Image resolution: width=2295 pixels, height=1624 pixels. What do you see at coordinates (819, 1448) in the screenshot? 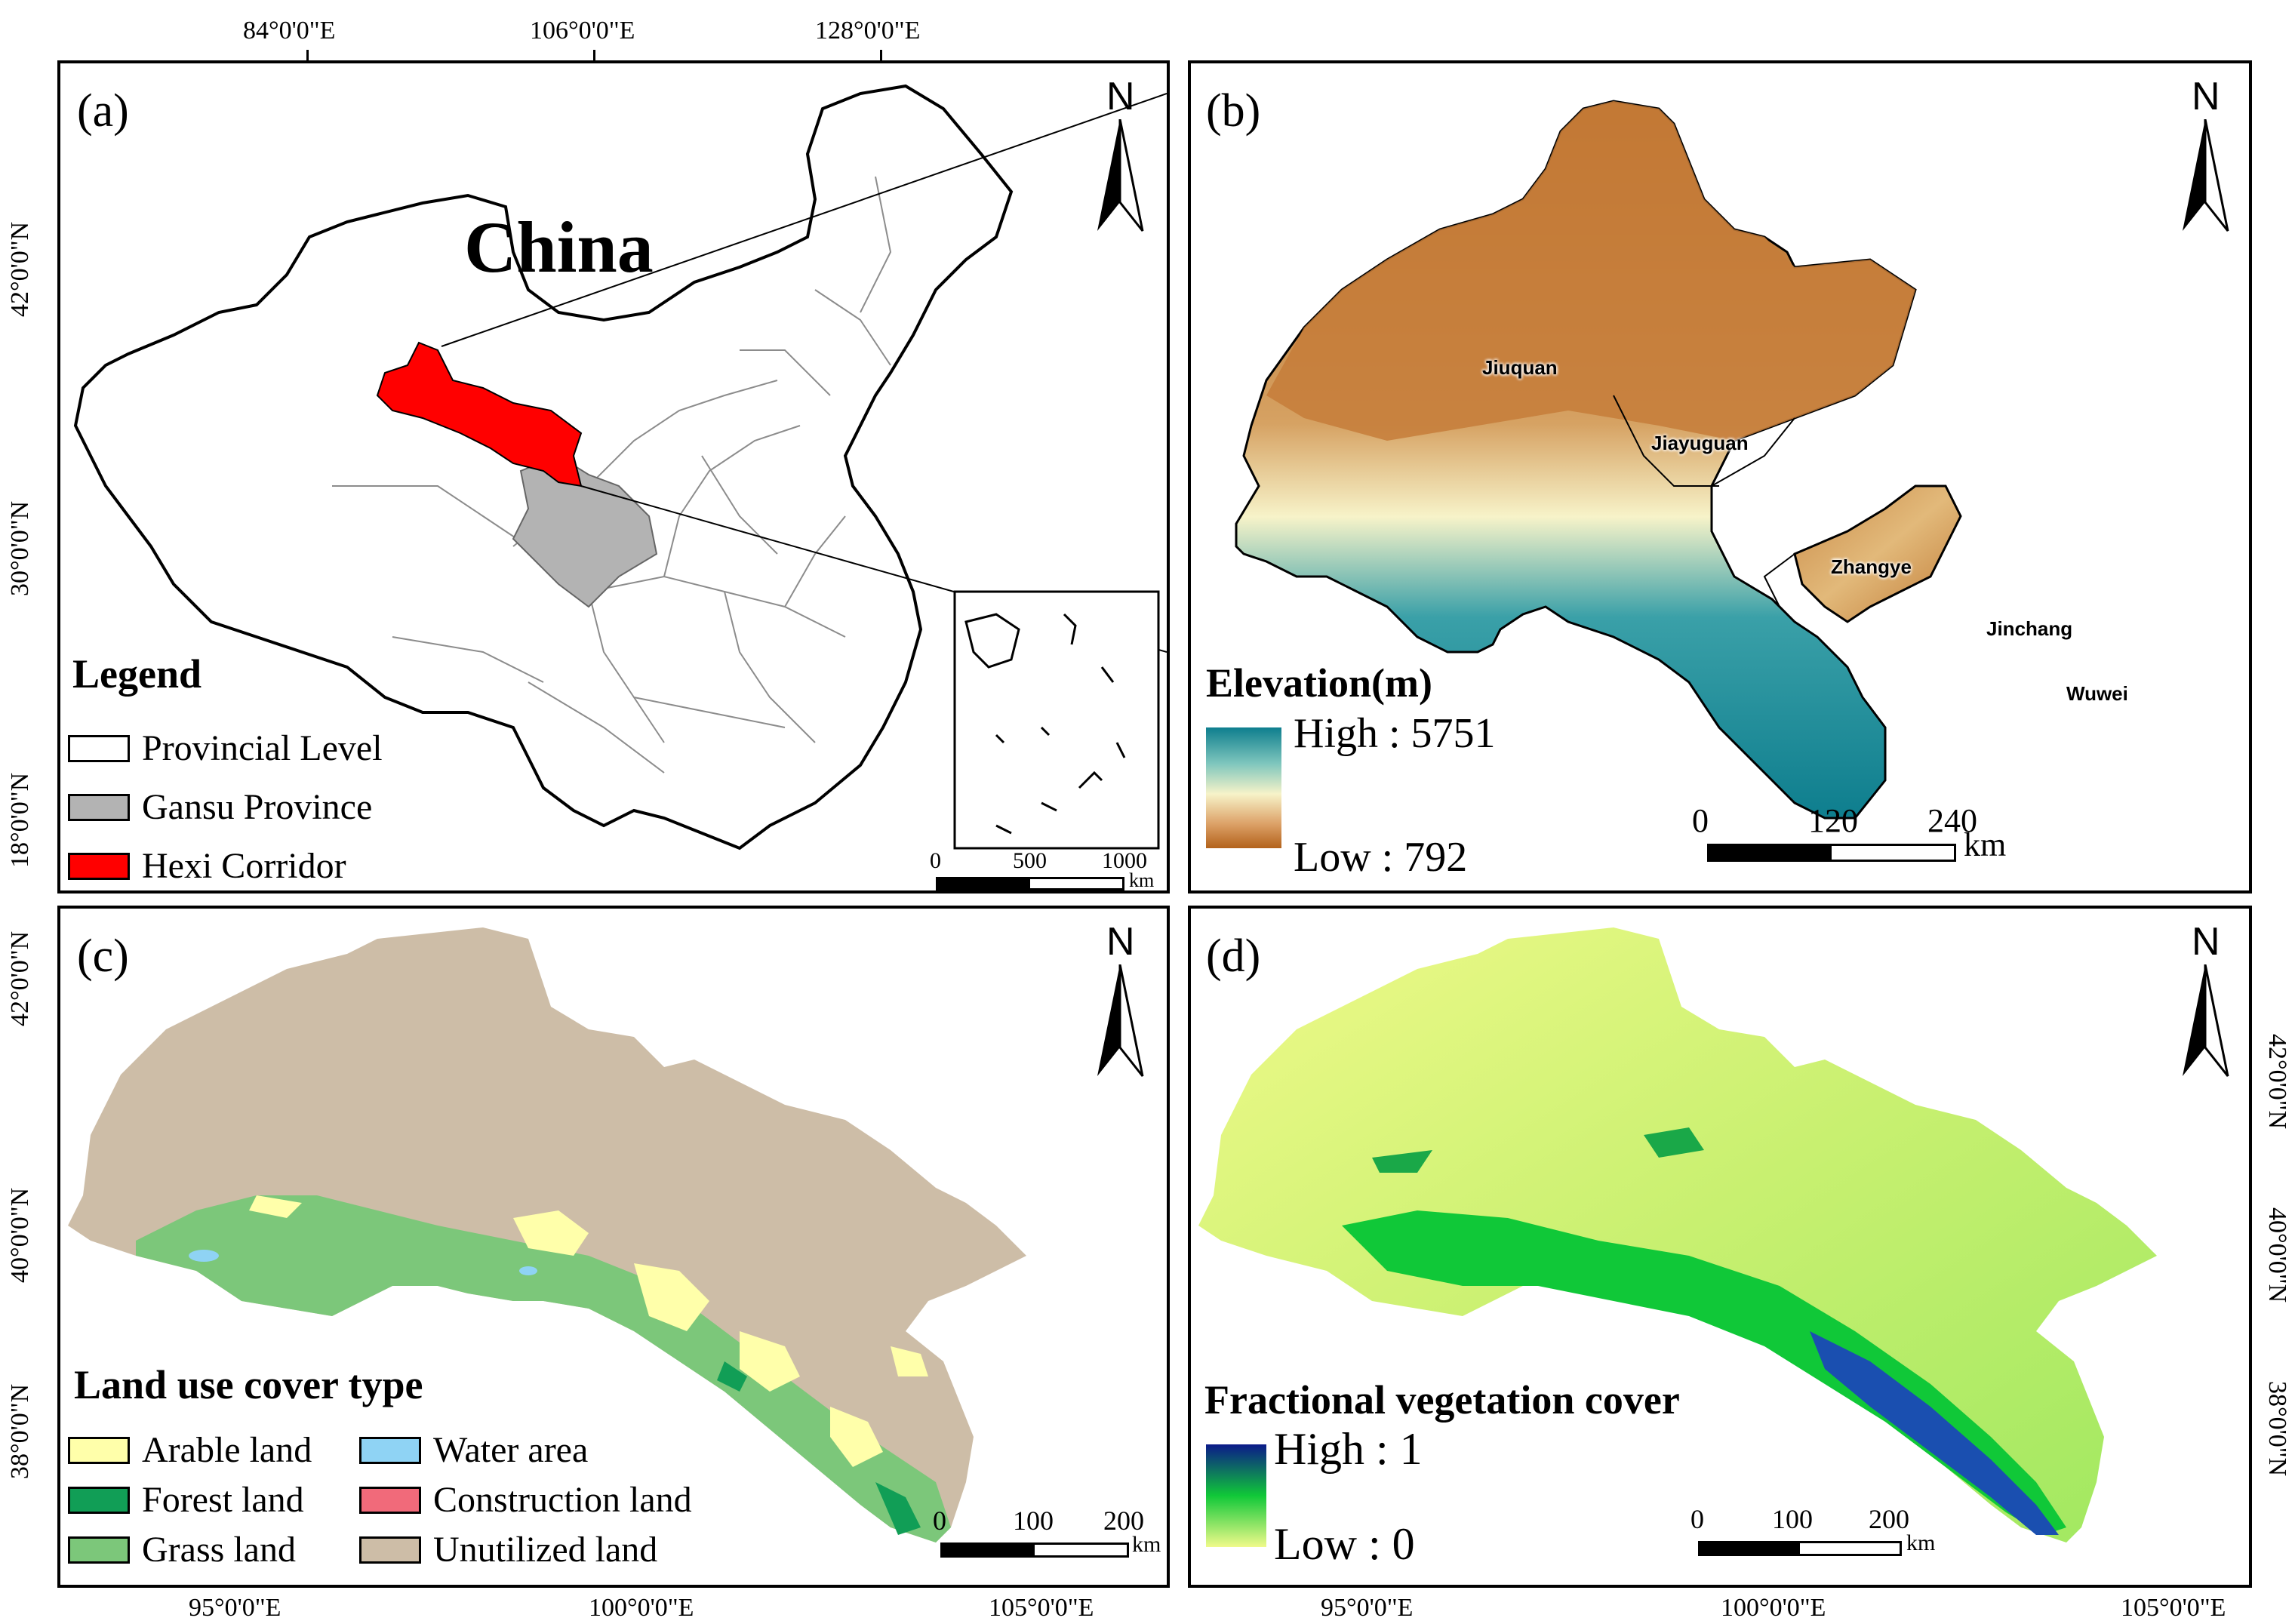
I see `forest-land-patches` at bounding box center [819, 1448].